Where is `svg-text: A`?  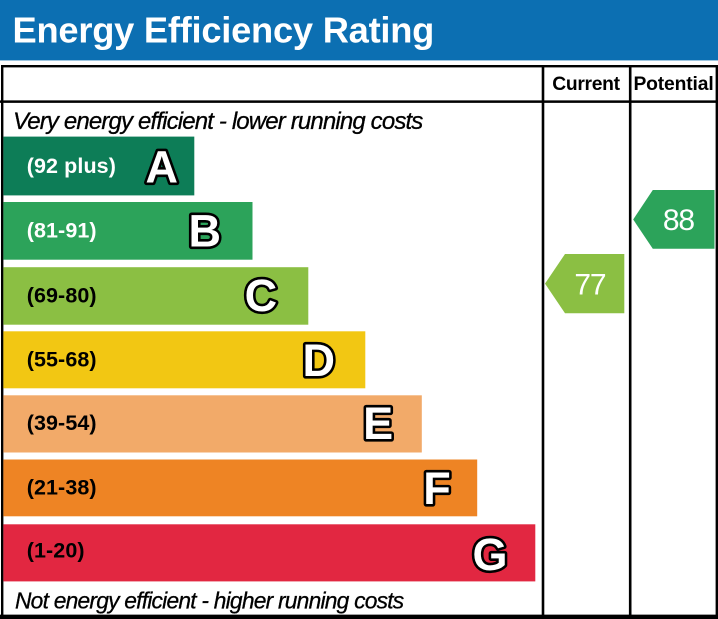
svg-text: A is located at coordinates (161, 166).